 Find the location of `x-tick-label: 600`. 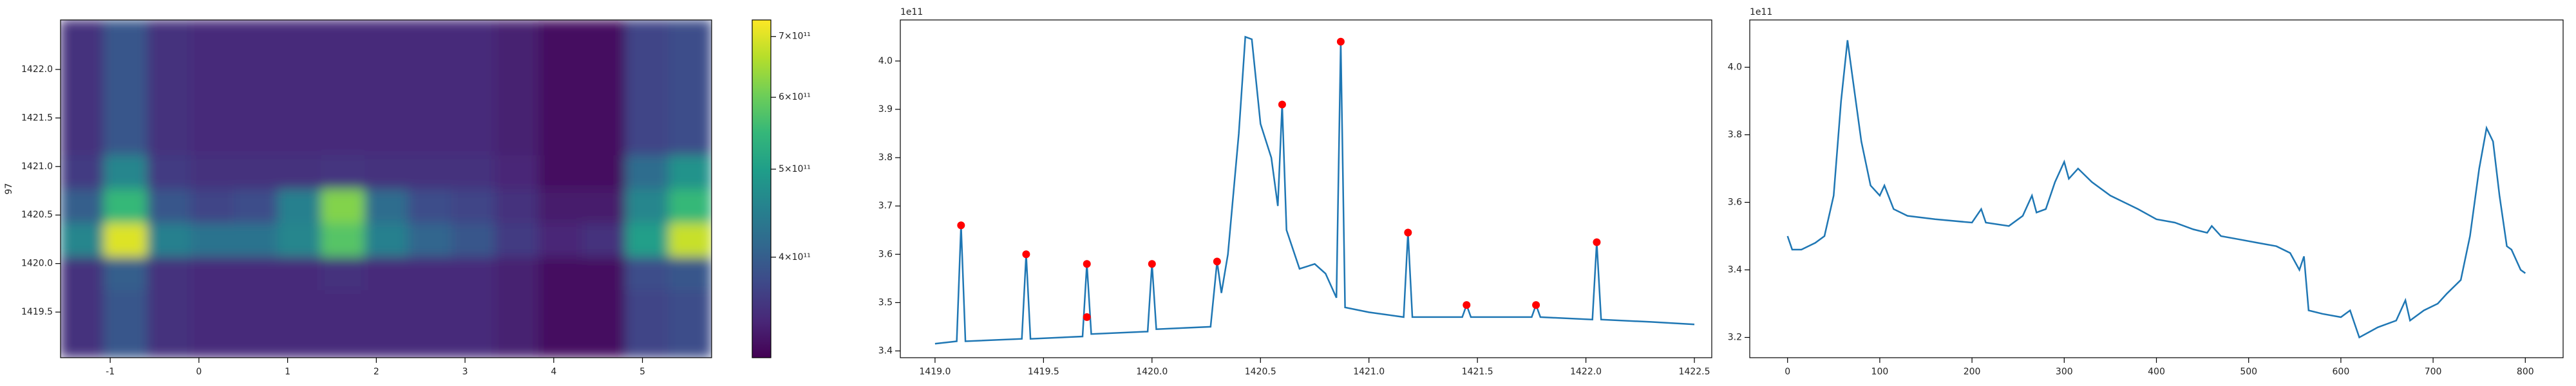

x-tick-label: 600 is located at coordinates (2341, 372).